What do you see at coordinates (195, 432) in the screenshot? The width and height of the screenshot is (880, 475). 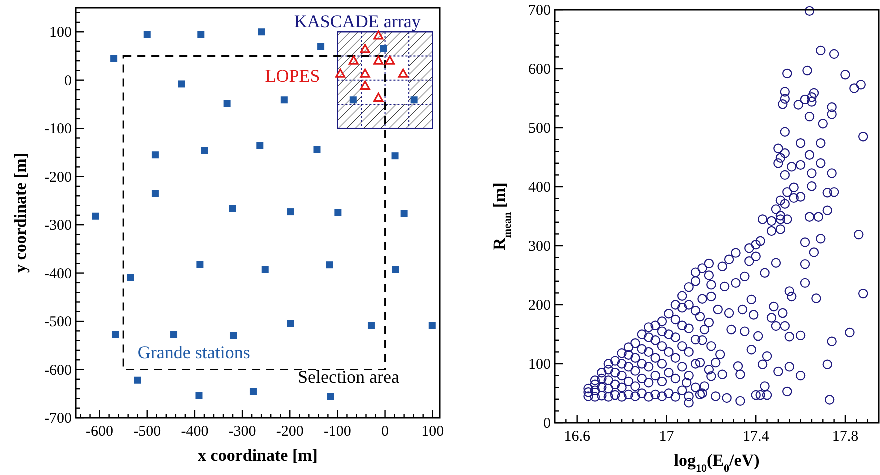 I see `x-tick-label: -400` at bounding box center [195, 432].